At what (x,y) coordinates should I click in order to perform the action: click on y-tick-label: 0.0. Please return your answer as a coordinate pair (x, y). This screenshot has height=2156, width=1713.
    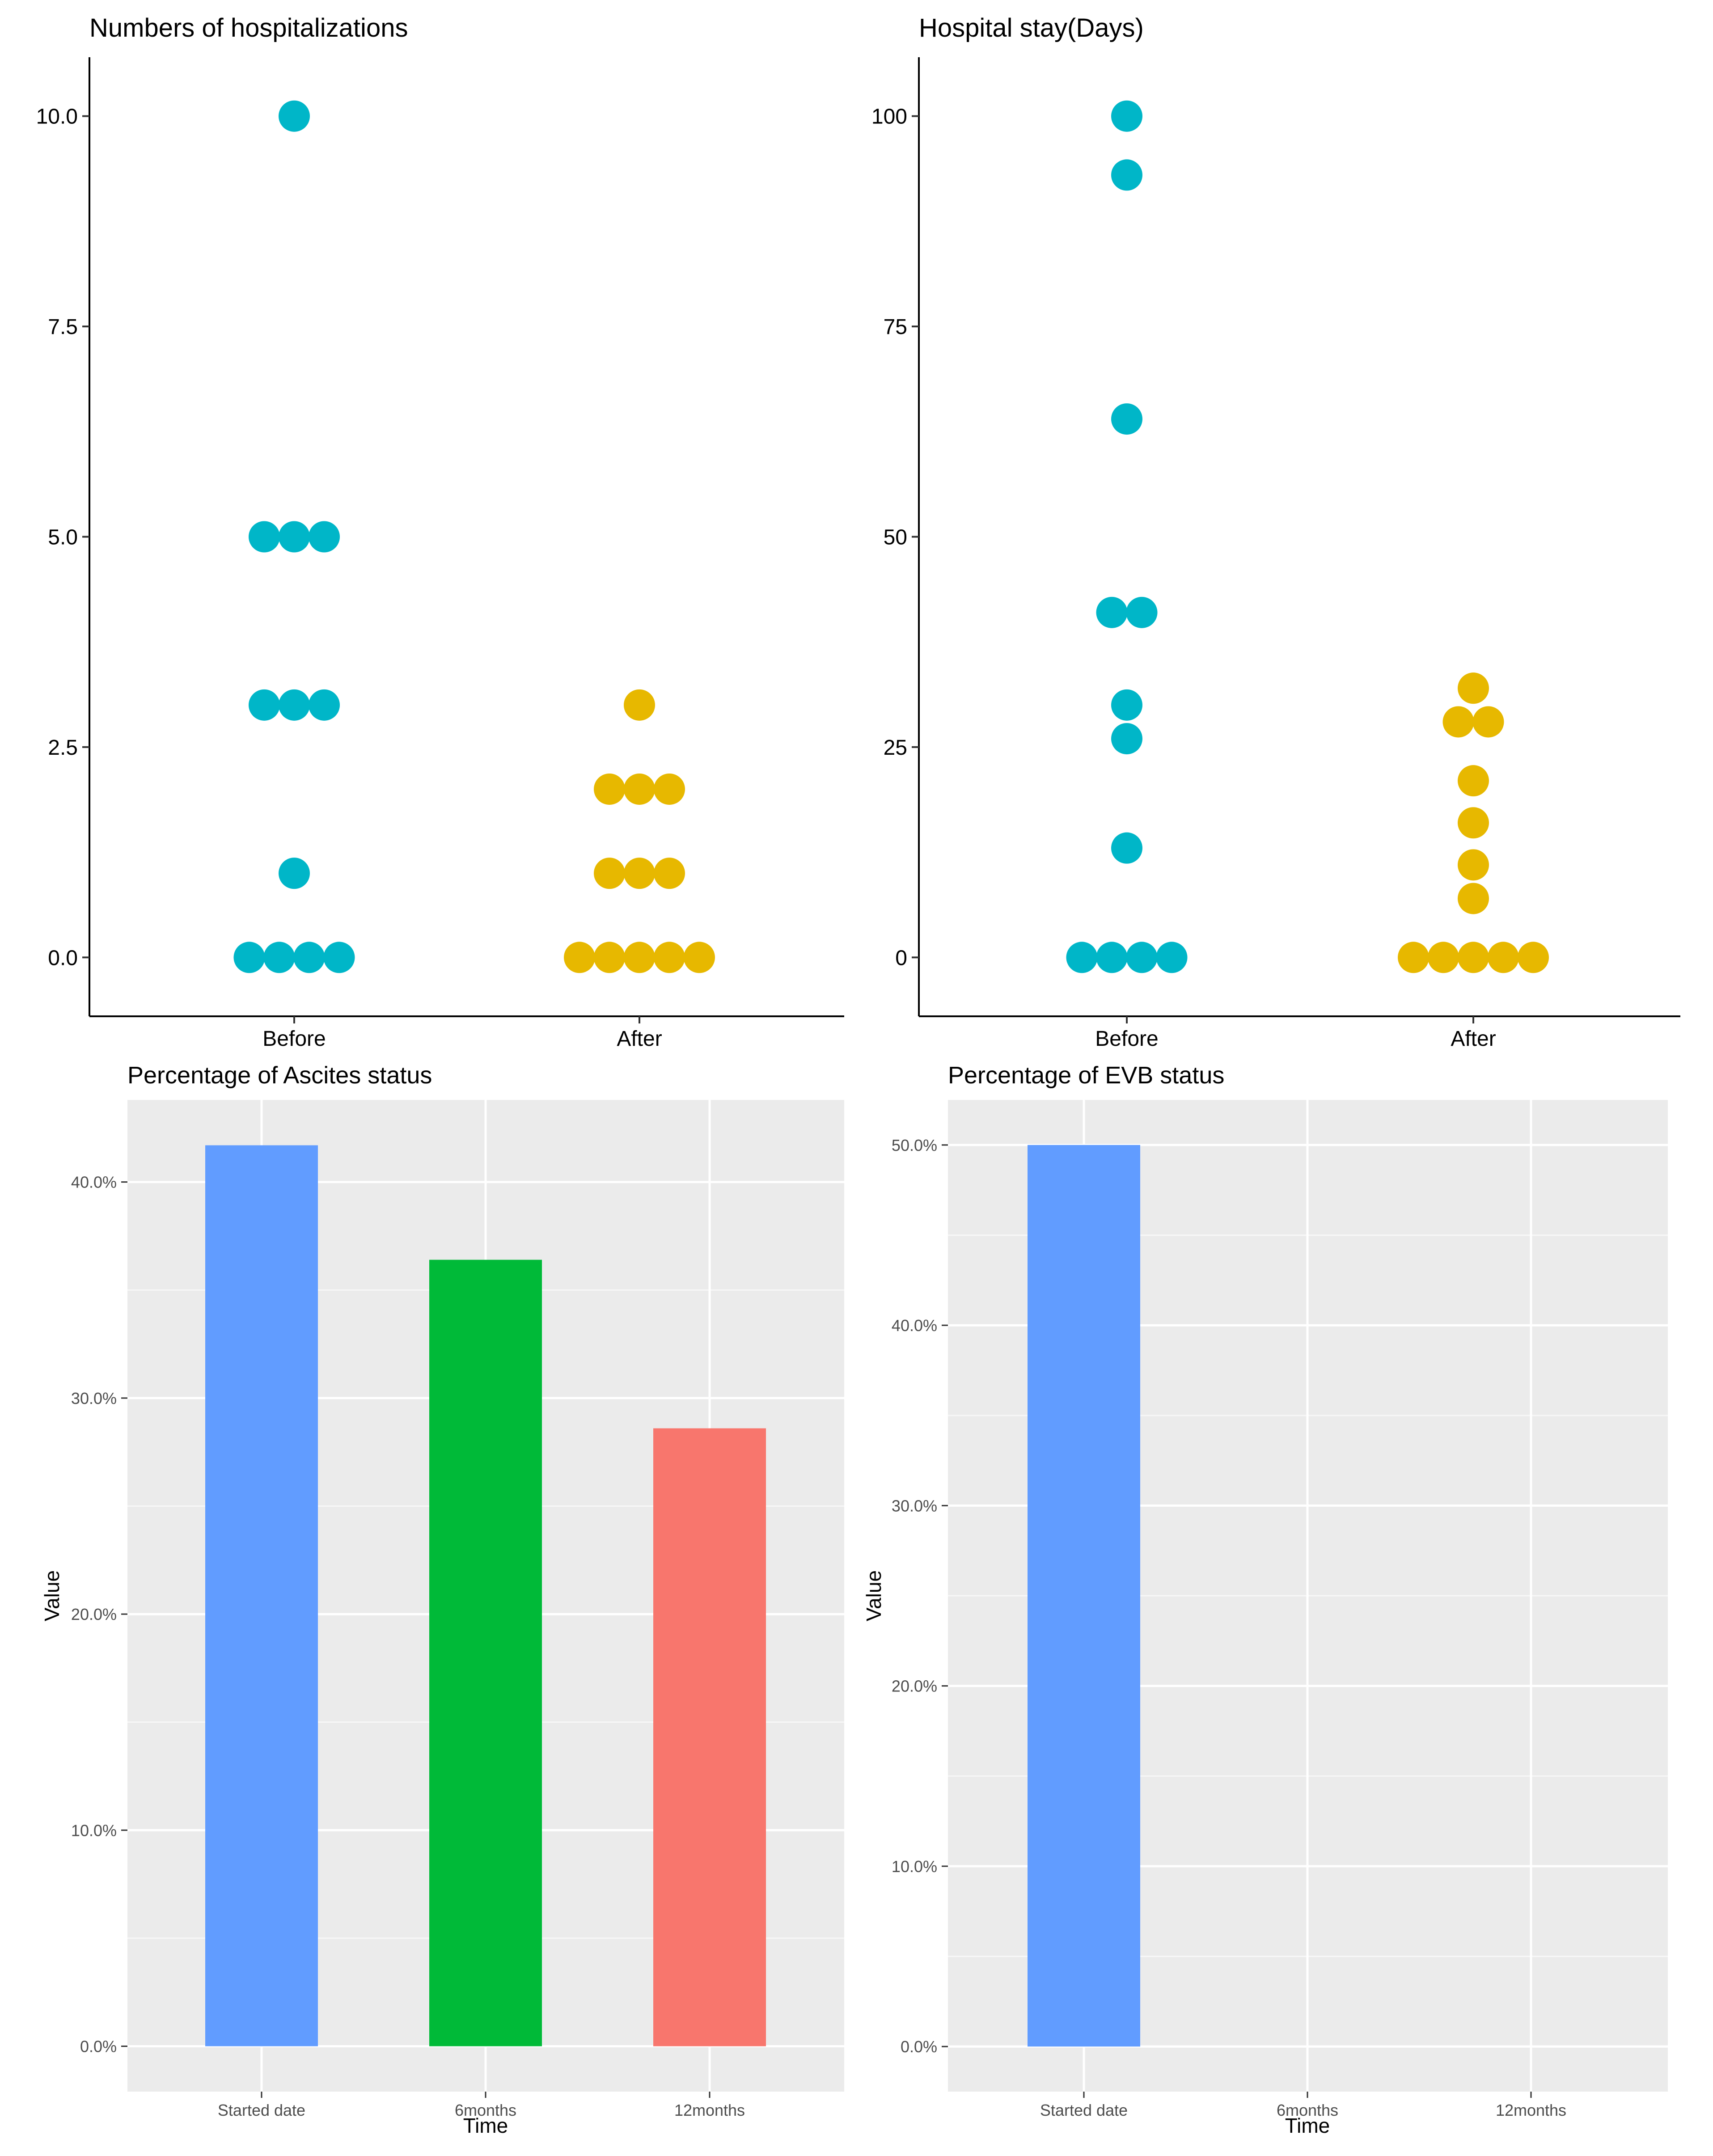
    Looking at the image, I should click on (63, 958).